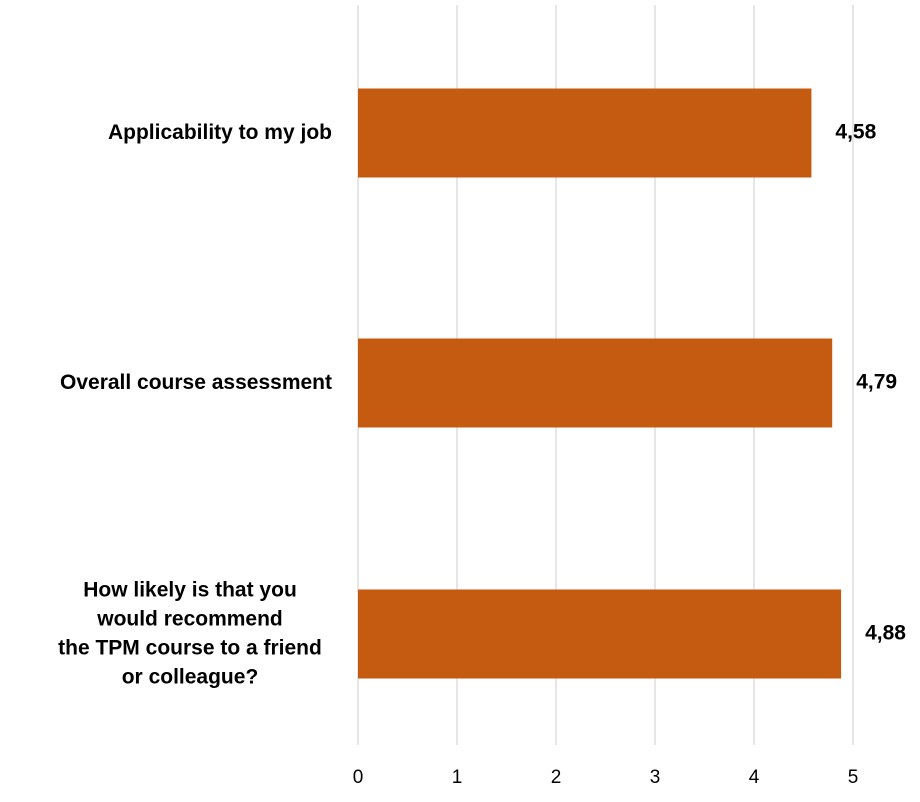 The height and width of the screenshot is (802, 920). Describe the element at coordinates (885, 633) in the screenshot. I see `bar-value-label: 4,88` at that location.